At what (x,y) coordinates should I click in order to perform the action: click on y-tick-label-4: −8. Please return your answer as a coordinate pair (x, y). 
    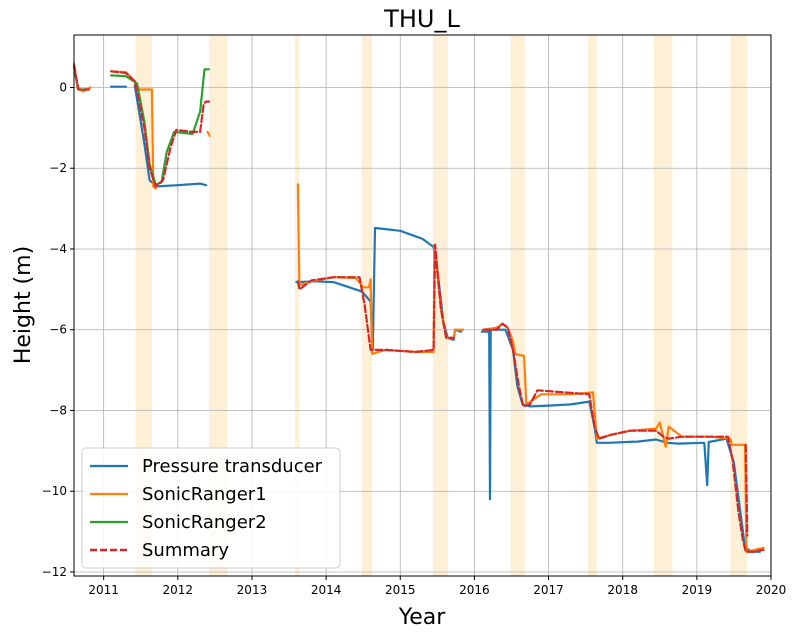
    Looking at the image, I should click on (58, 410).